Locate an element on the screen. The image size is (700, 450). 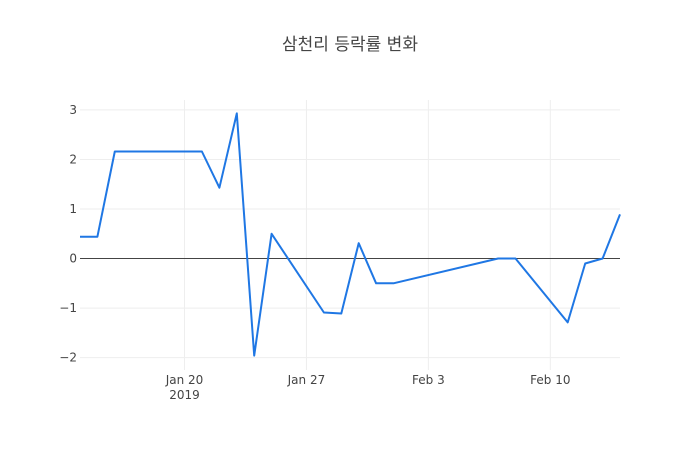
y-tick-label: 0 is located at coordinates (73, 259).